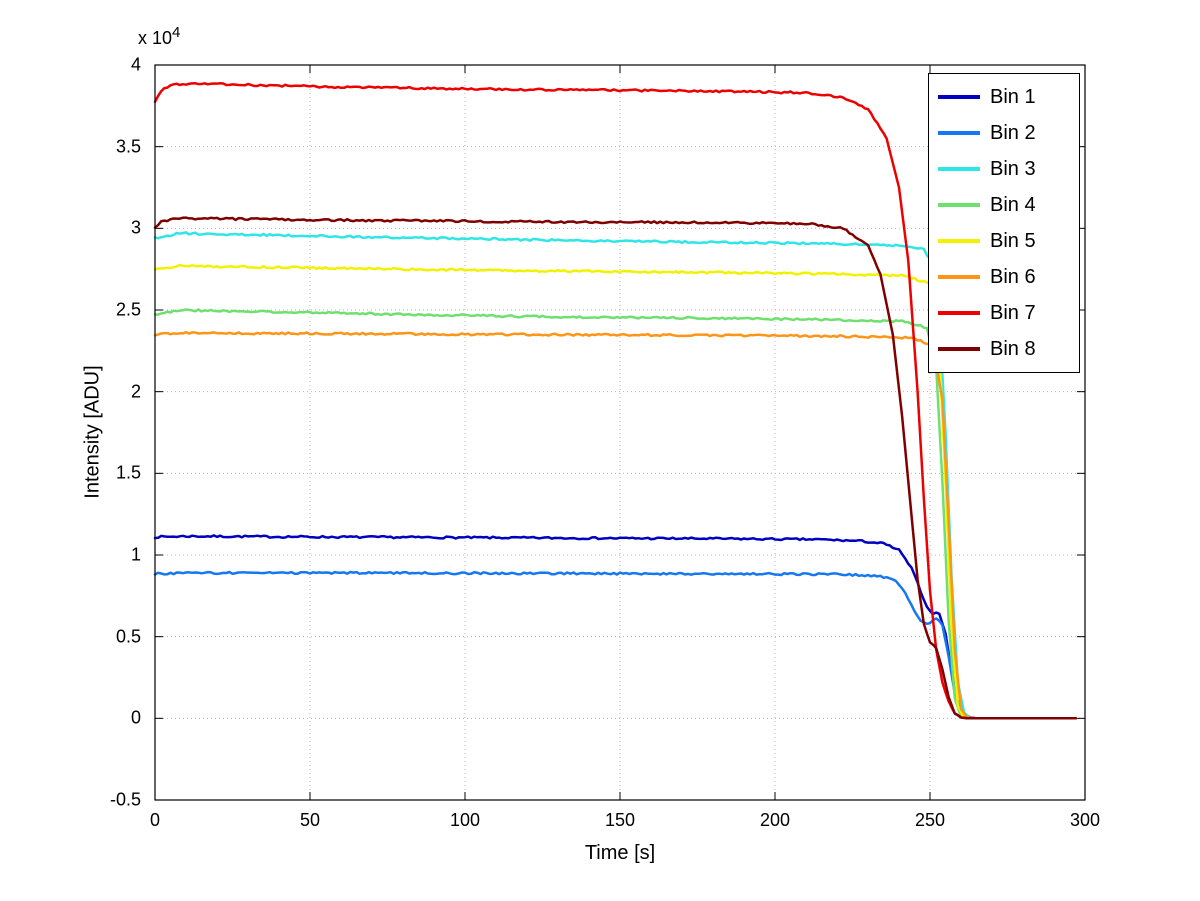 The height and width of the screenshot is (901, 1200). Describe the element at coordinates (92, 432) in the screenshot. I see `y-axis-label: Intensity [ADU]` at that location.